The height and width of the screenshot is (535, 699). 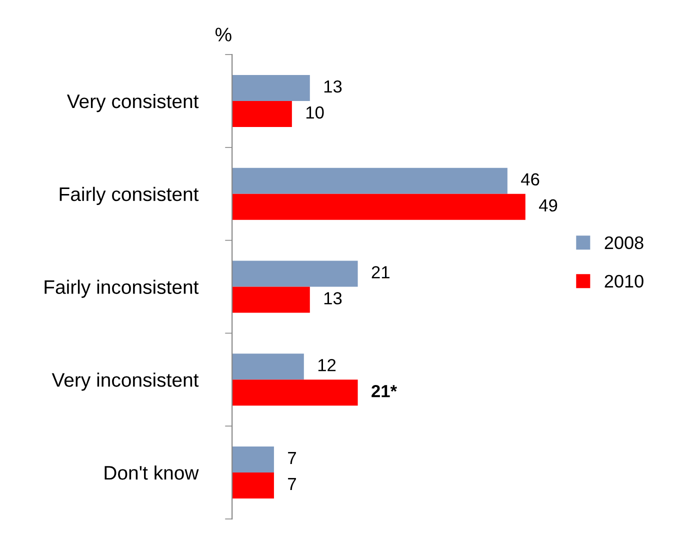 What do you see at coordinates (624, 281) in the screenshot?
I see `legend-label: 2010` at bounding box center [624, 281].